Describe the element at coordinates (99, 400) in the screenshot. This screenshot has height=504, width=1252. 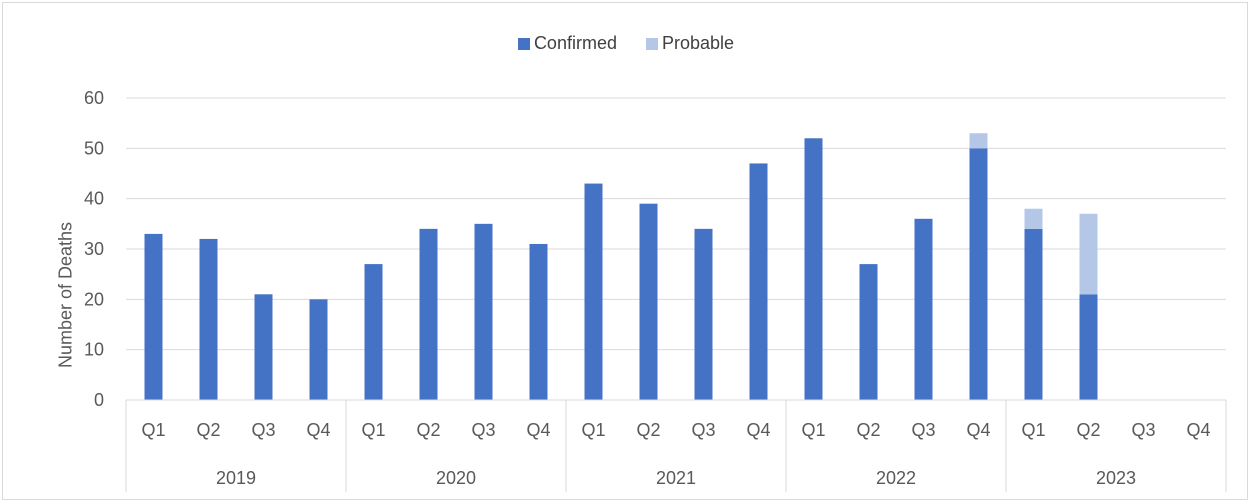
I see `y-tick-label: 0` at that location.